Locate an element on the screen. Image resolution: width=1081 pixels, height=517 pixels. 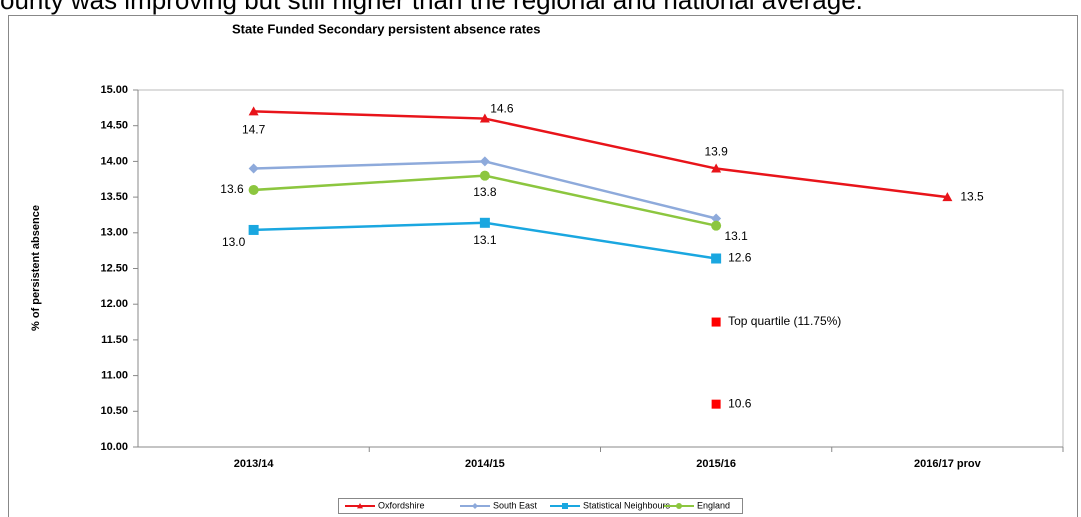
y-tick-label: 10.50 is located at coordinates (114, 411).